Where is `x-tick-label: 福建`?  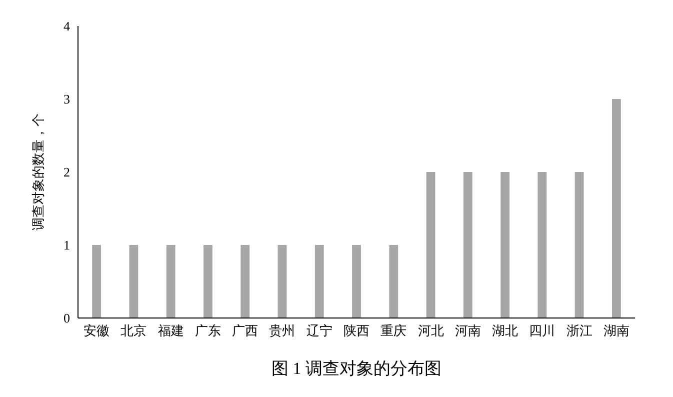
x-tick-label: 福建 is located at coordinates (171, 330).